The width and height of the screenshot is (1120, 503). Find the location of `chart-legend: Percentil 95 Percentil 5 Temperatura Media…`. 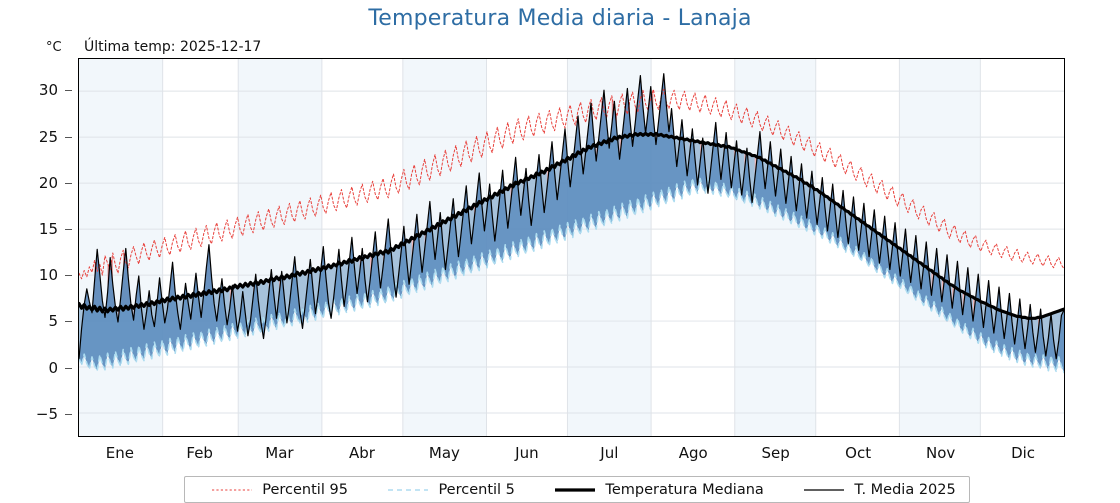

chart-legend: Percentil 95 Percentil 5 Temperatura Media… is located at coordinates (577, 489).